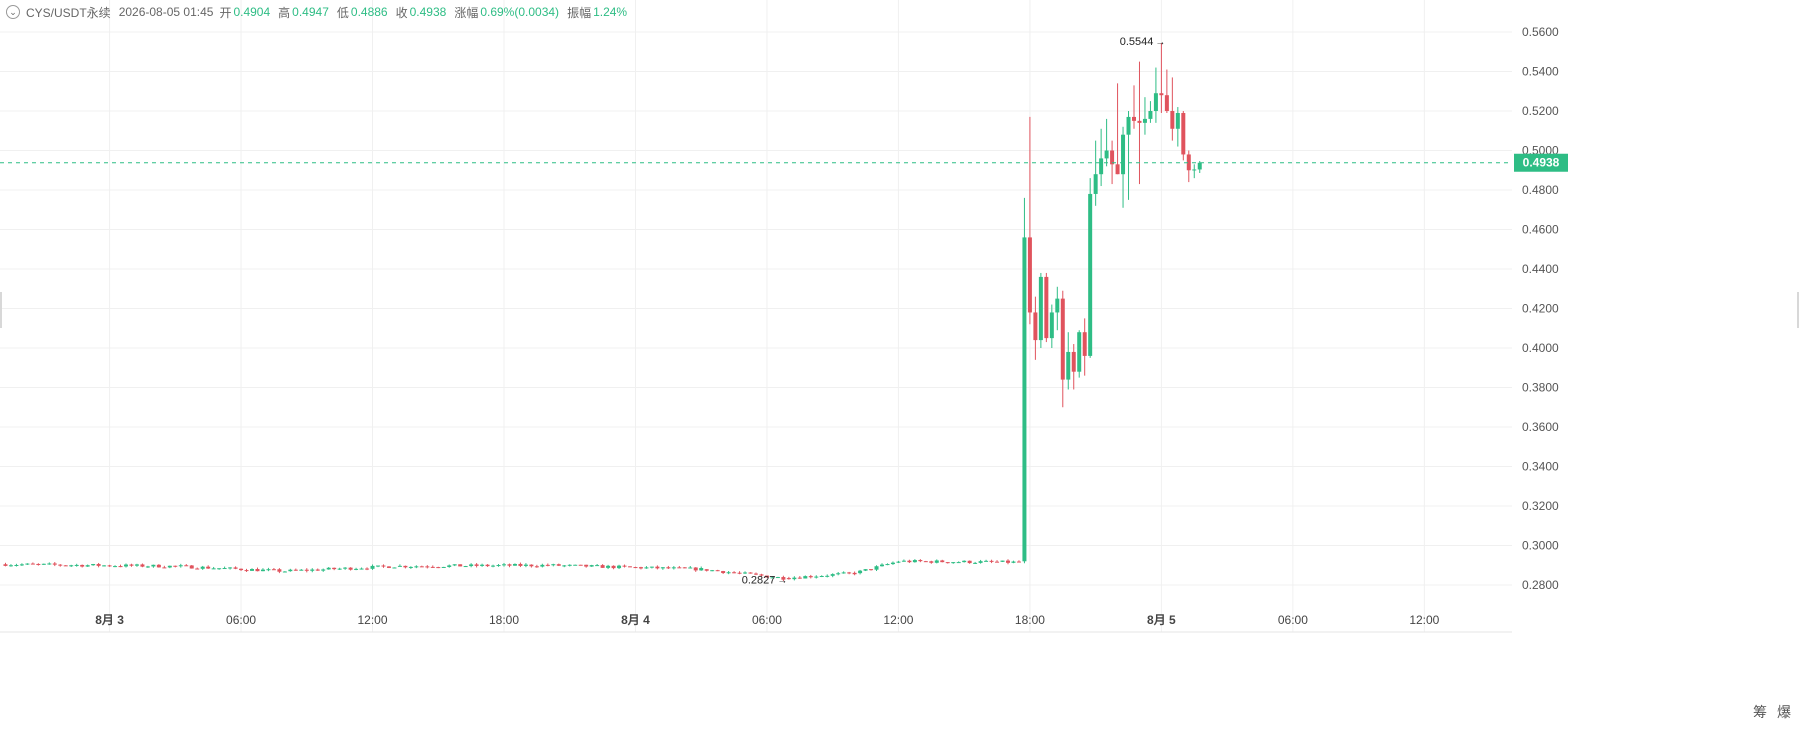 The height and width of the screenshot is (735, 1799). Describe the element at coordinates (1, 310) in the screenshot. I see `left-resize-handle` at that location.